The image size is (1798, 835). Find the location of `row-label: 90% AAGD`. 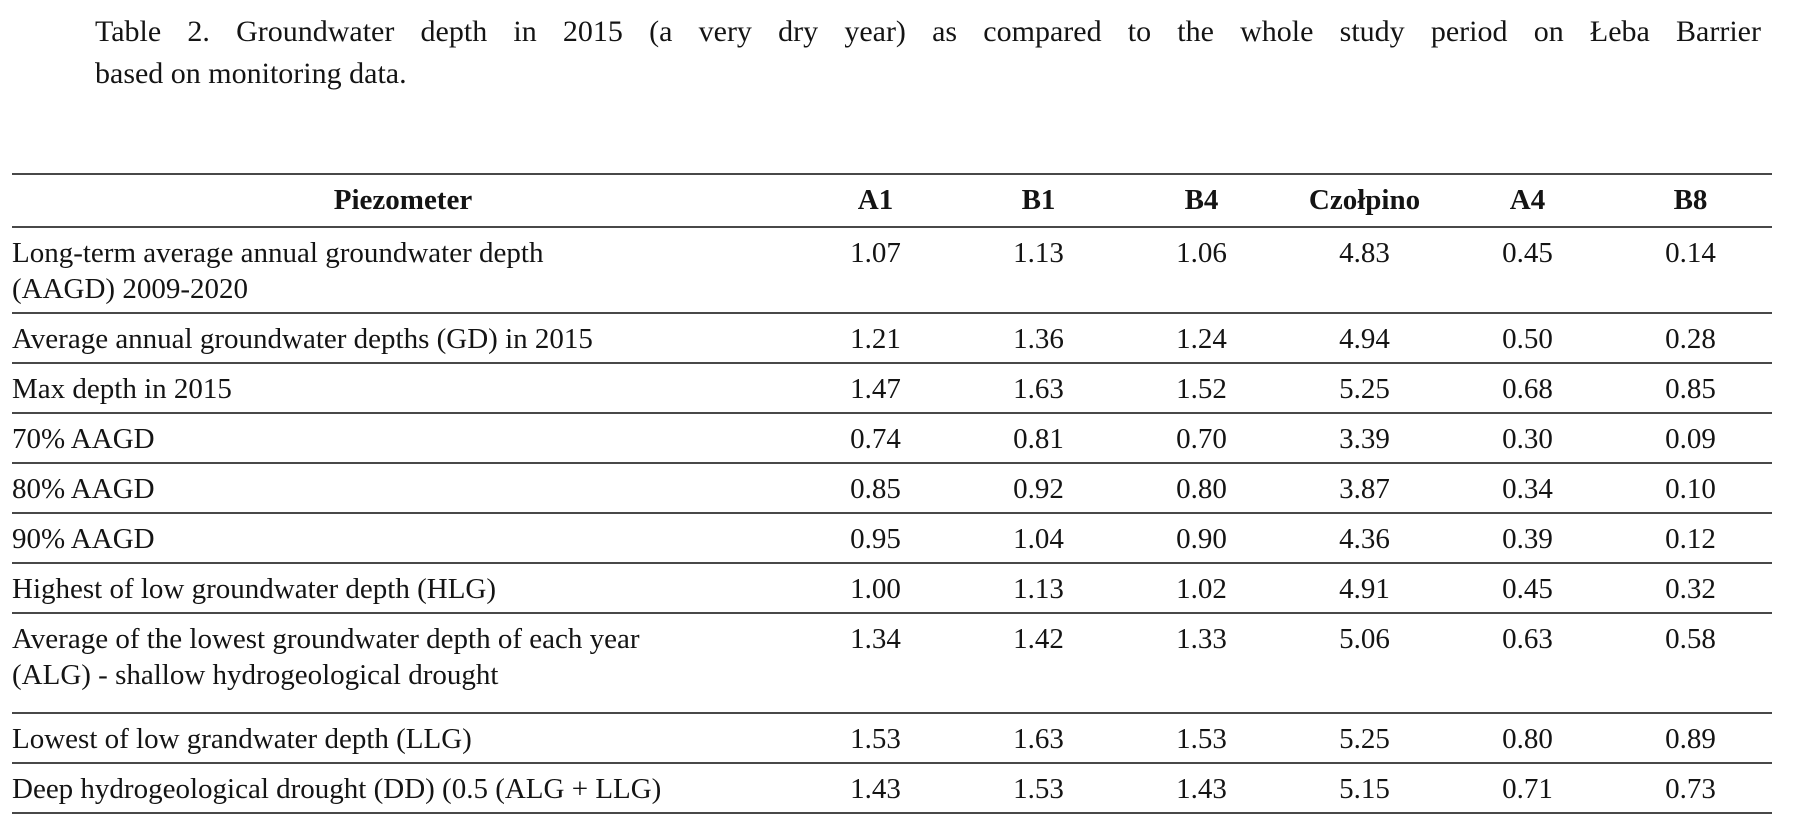

row-label: 90% AAGD is located at coordinates (83, 539).